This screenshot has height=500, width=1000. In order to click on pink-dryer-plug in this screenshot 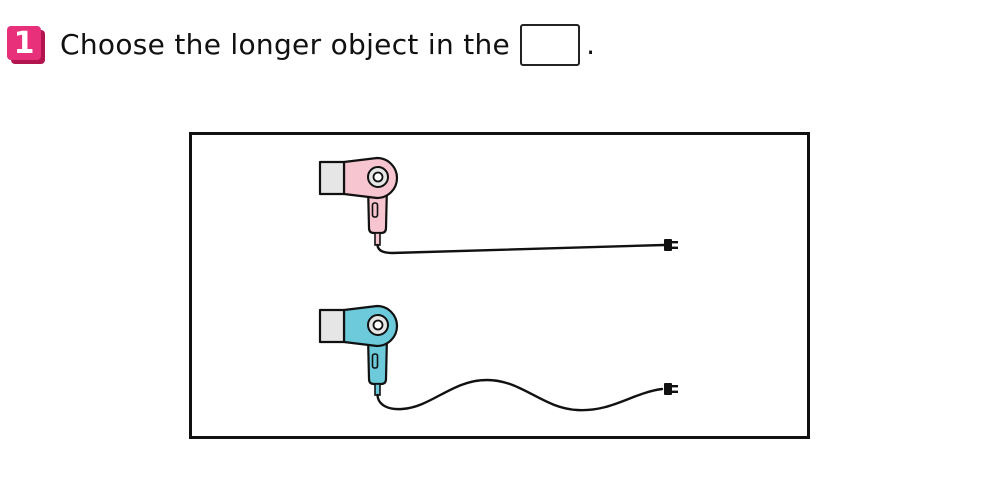, I will do `click(671, 245)`.